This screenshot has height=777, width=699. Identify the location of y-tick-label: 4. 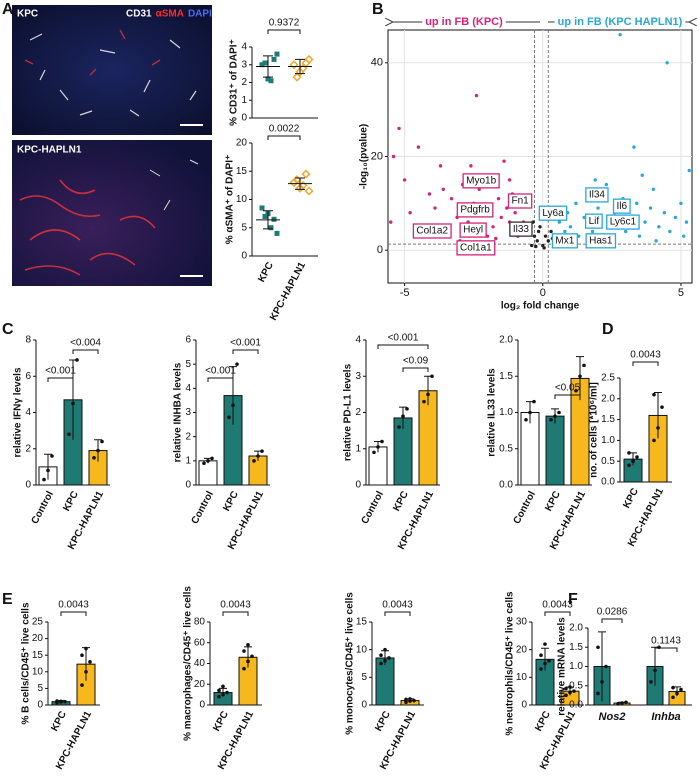
(244, 47).